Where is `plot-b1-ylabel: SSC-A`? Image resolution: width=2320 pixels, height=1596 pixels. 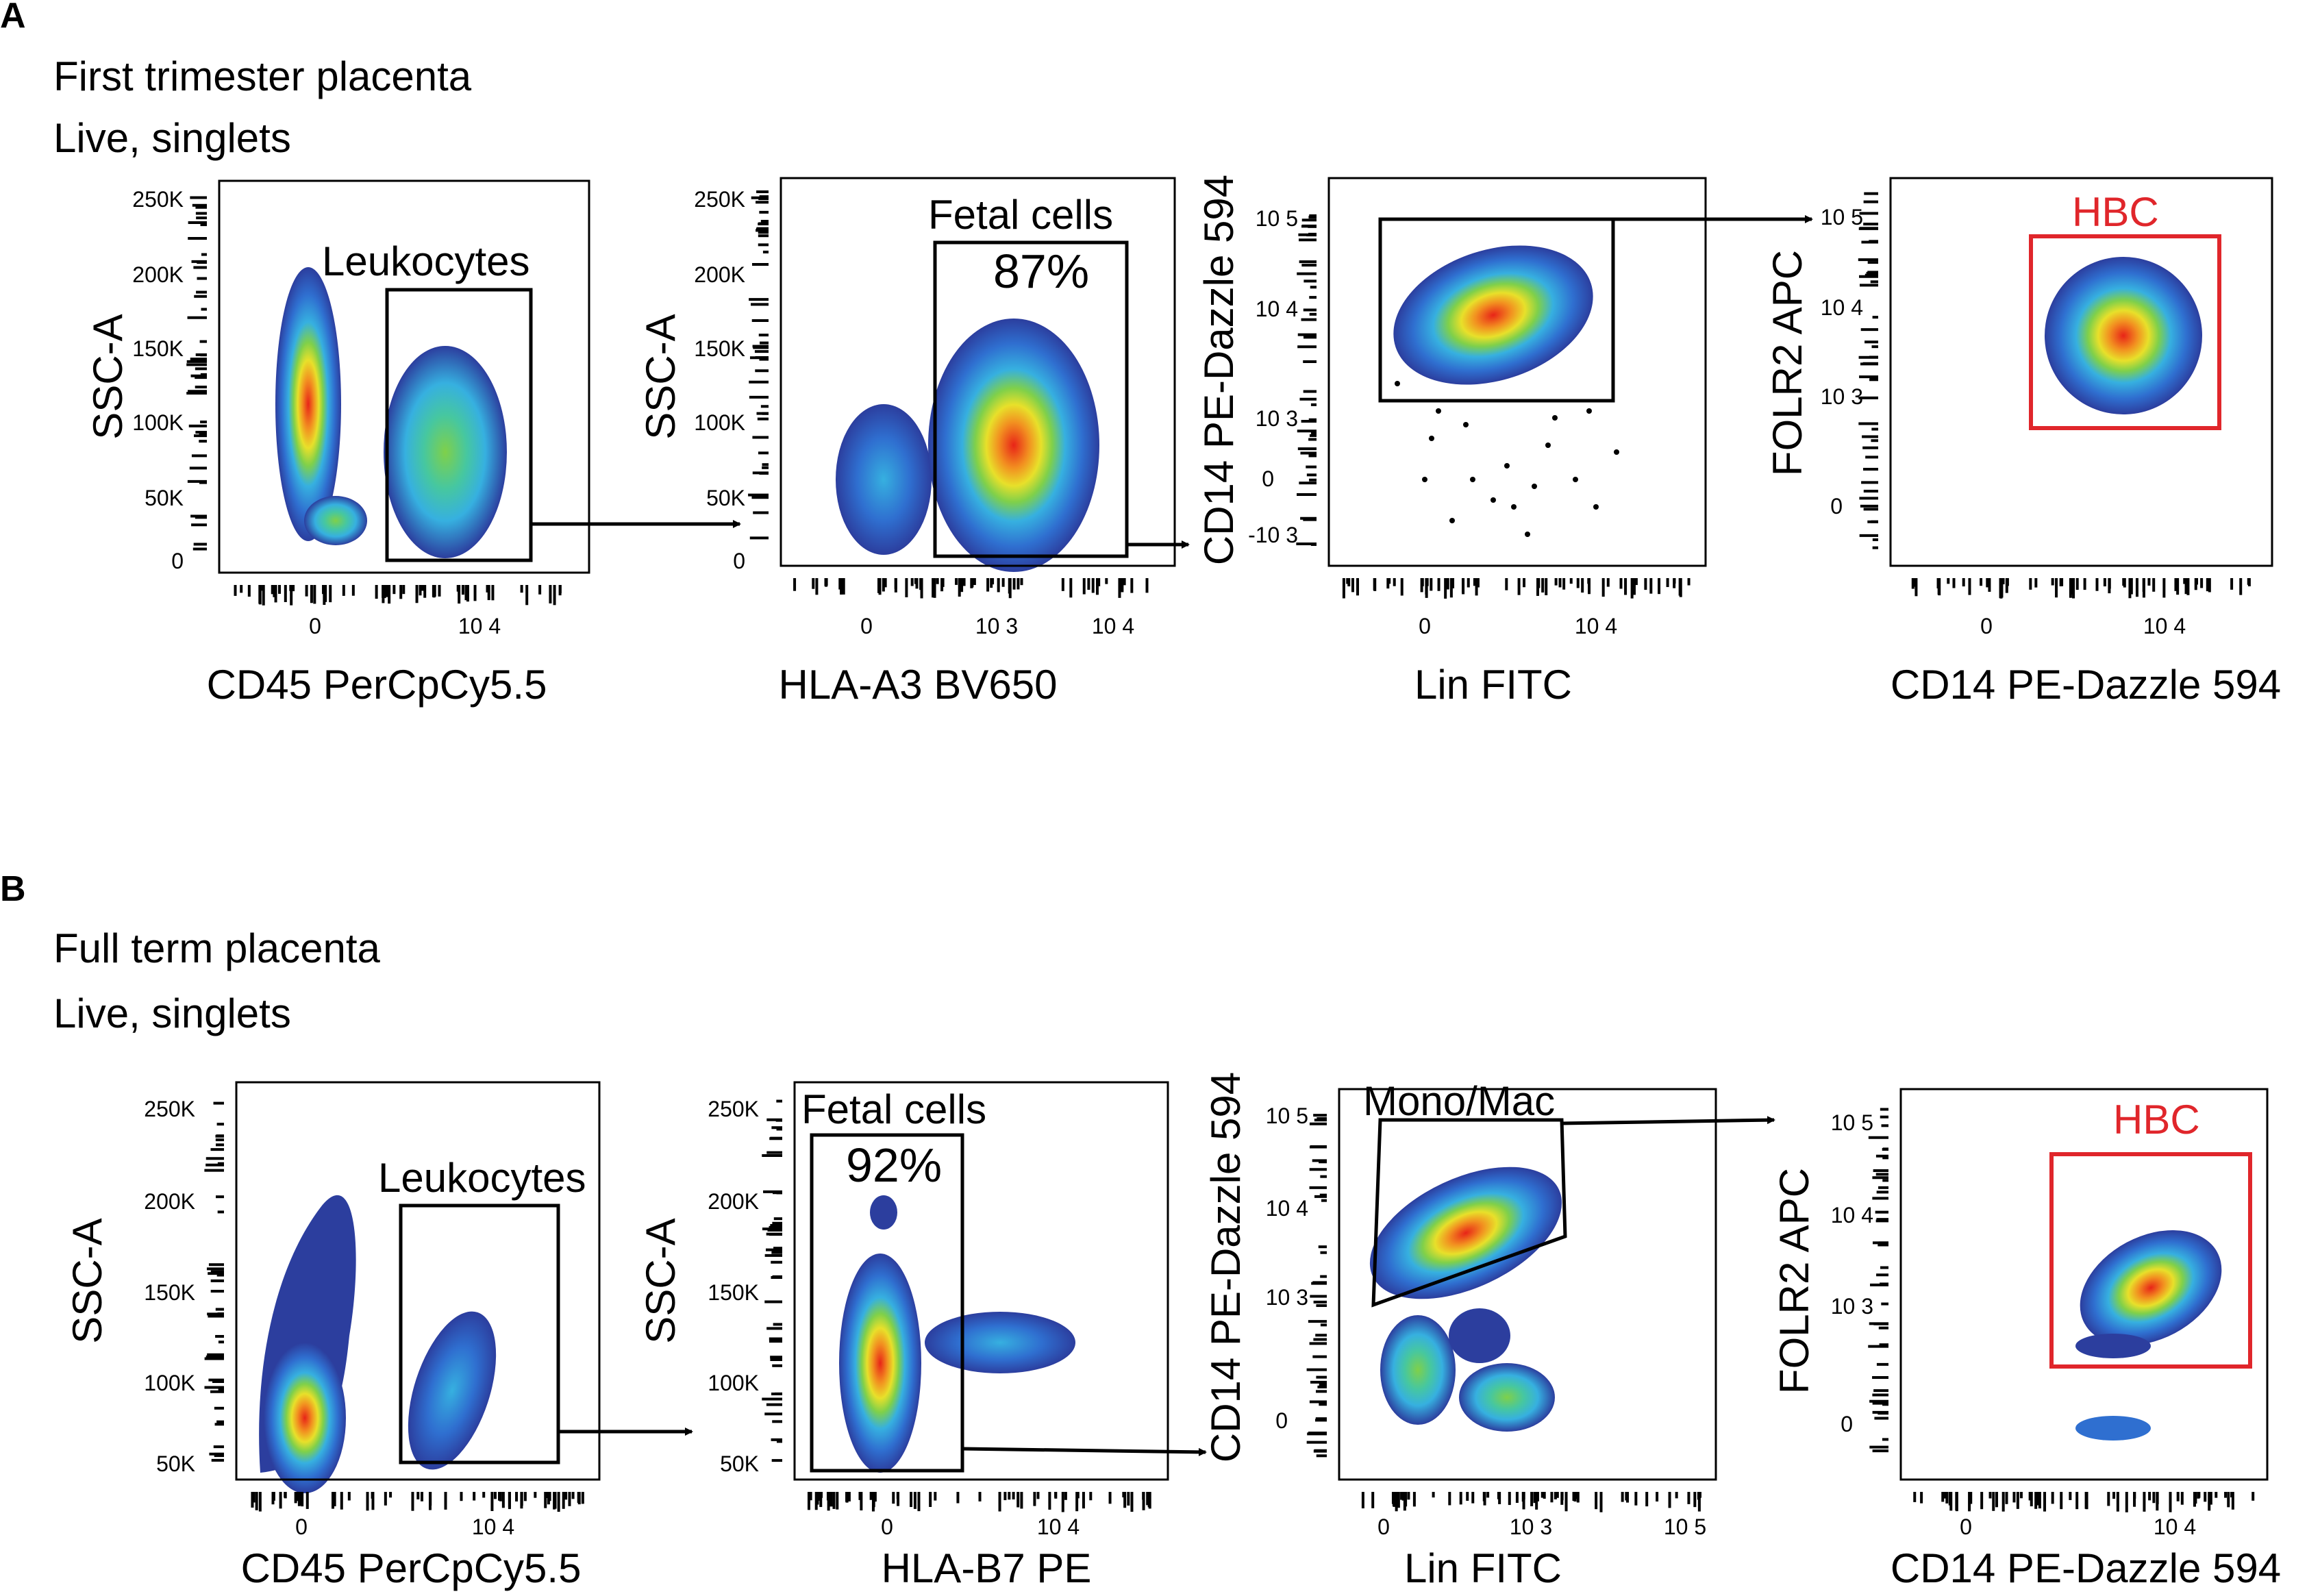
plot-b1-ylabel: SSC-A is located at coordinates (87, 1280).